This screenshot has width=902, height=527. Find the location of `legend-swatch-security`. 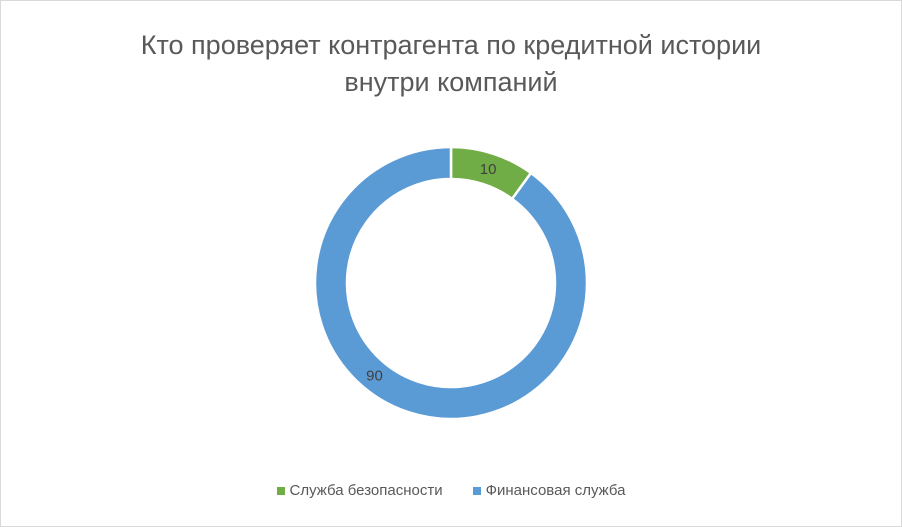

legend-swatch-security is located at coordinates (280, 490).